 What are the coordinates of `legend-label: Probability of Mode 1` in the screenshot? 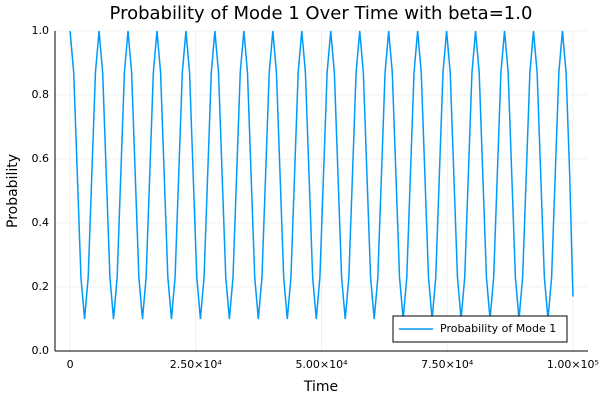 It's located at (498, 328).